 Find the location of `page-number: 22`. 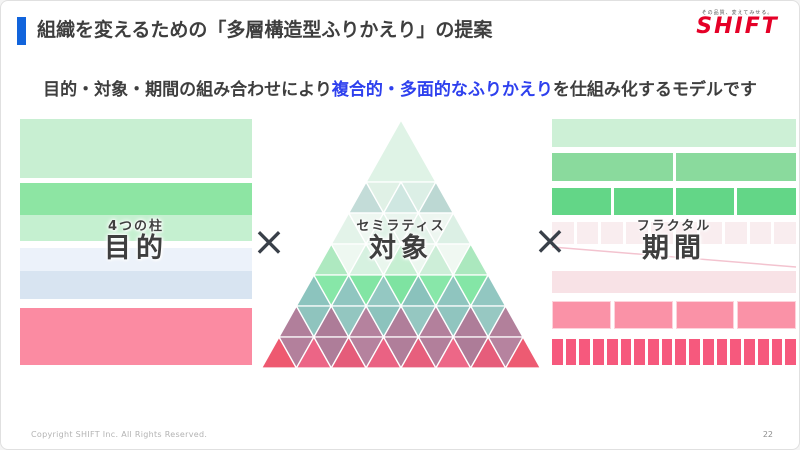

page-number: 22 is located at coordinates (767, 434).